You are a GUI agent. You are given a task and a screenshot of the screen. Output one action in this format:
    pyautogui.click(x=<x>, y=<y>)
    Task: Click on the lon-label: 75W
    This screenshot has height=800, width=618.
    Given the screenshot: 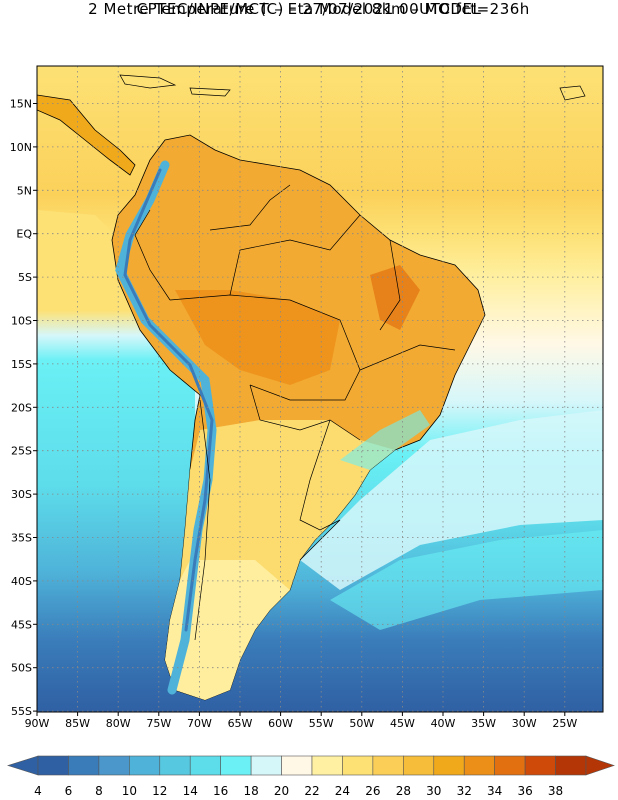 What is the action you would take?
    pyautogui.click(x=158, y=723)
    